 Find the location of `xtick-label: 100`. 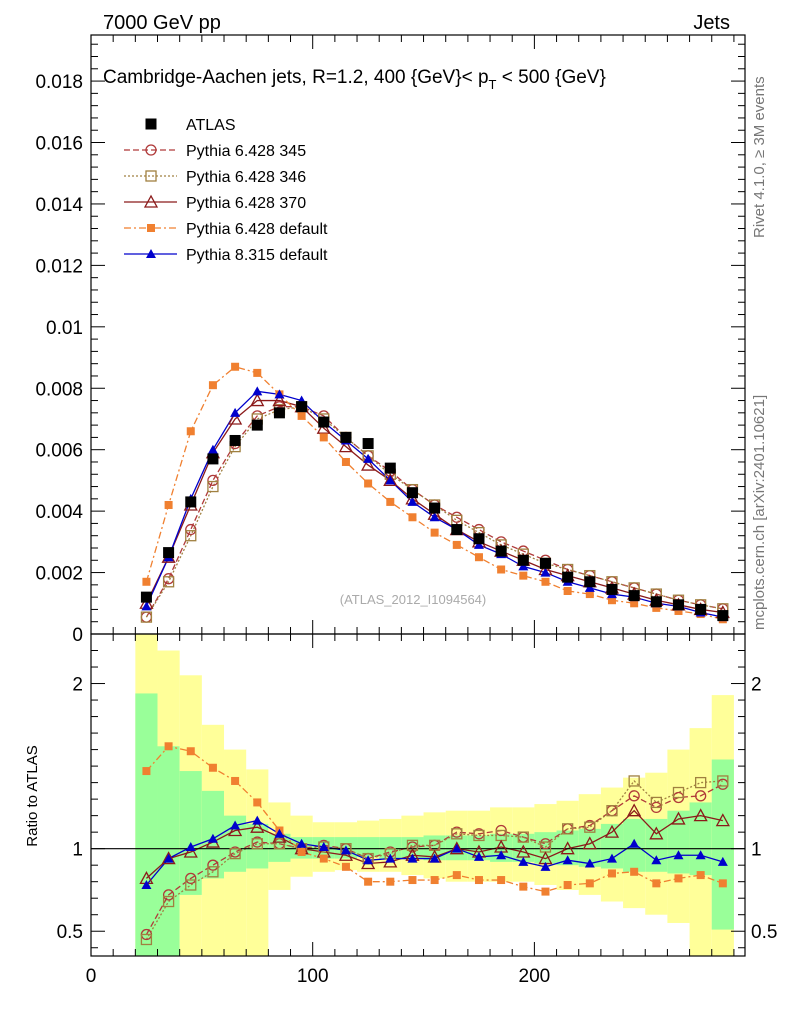

xtick-label: 100 is located at coordinates (313, 976).